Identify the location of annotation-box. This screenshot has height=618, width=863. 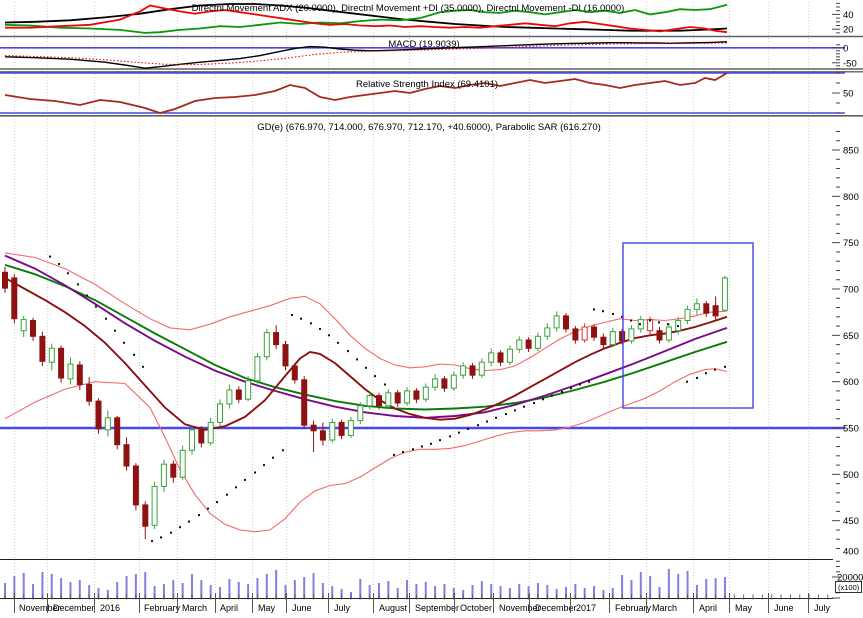
(688, 325).